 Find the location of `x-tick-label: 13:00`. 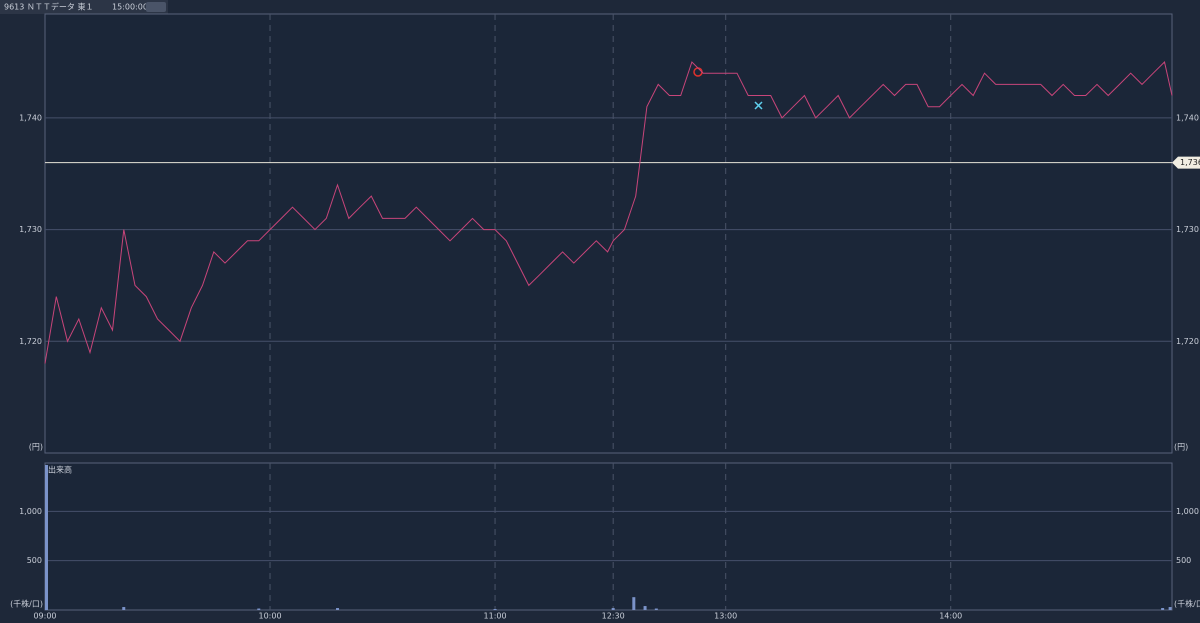

x-tick-label: 13:00 is located at coordinates (725, 616).